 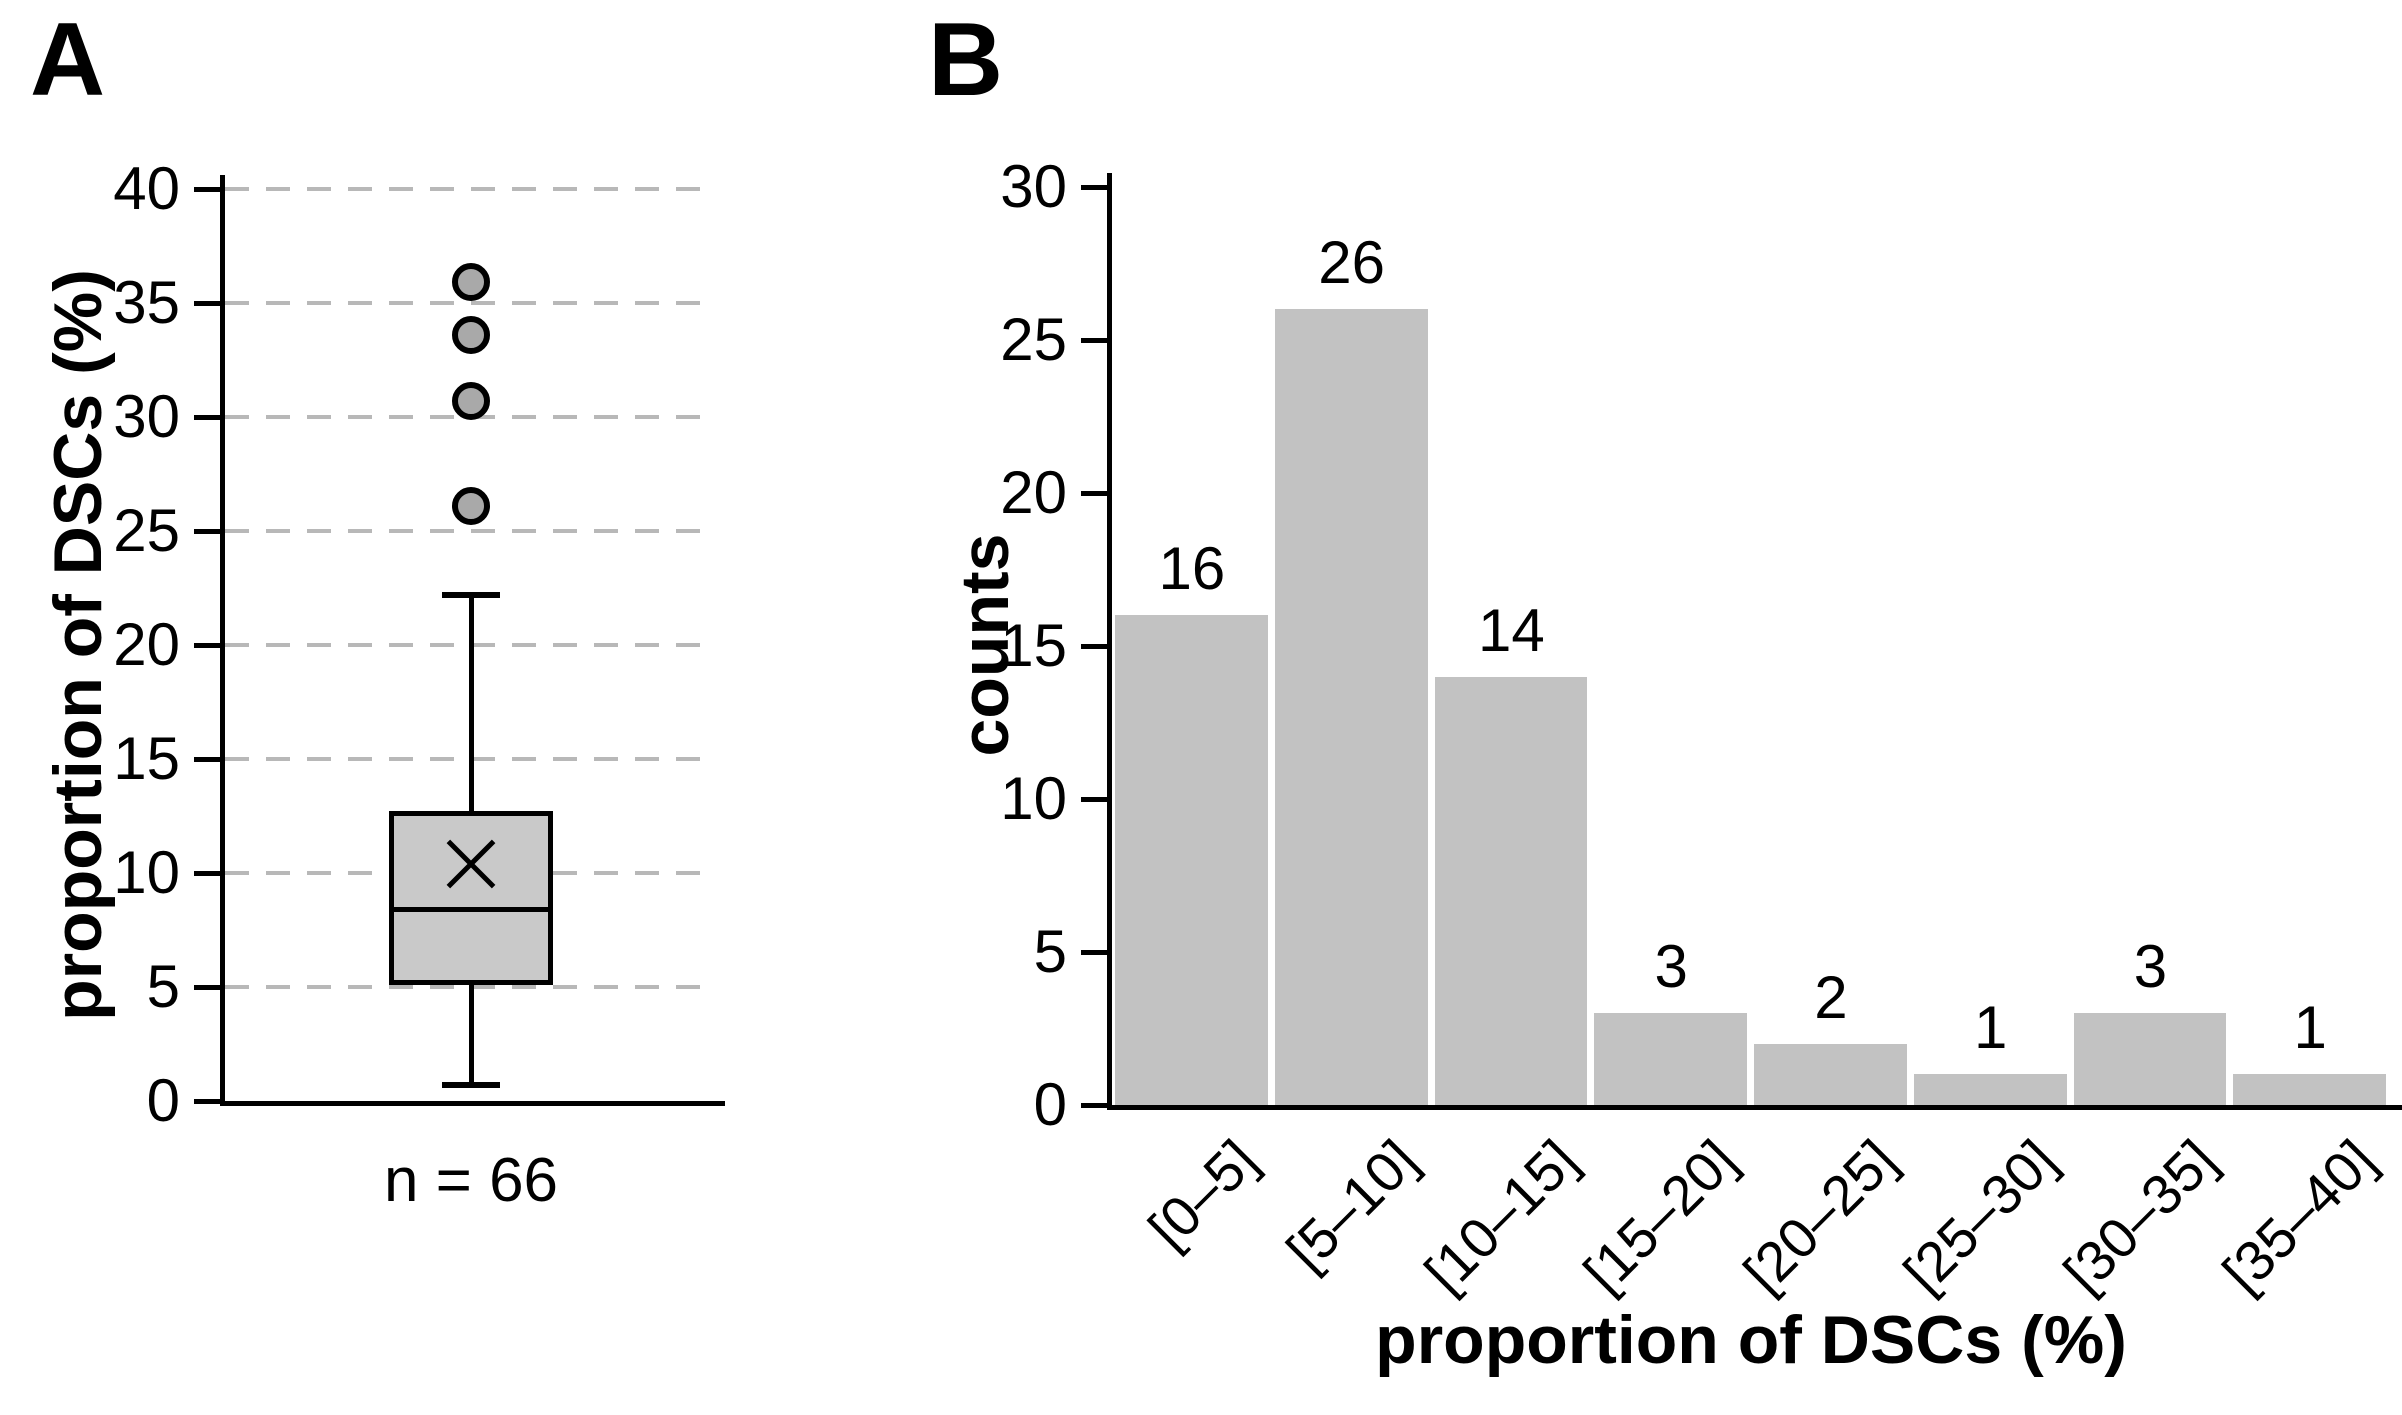 I want to click on box-rect, so click(x=471, y=898).